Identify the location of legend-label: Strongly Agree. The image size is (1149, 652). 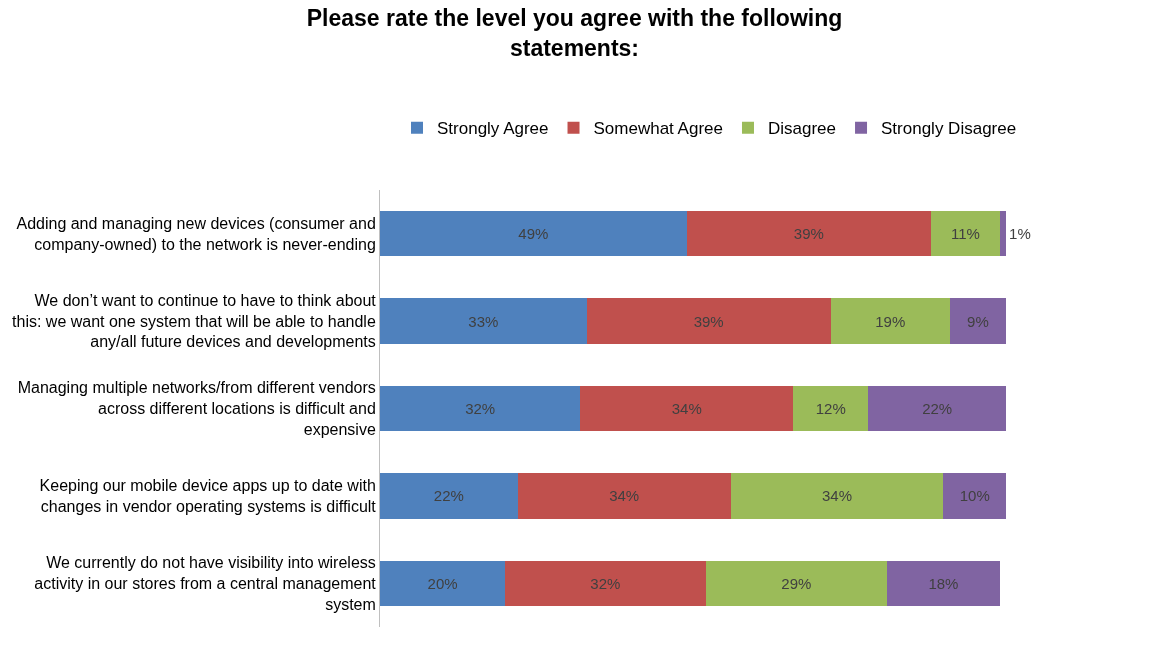
(493, 129).